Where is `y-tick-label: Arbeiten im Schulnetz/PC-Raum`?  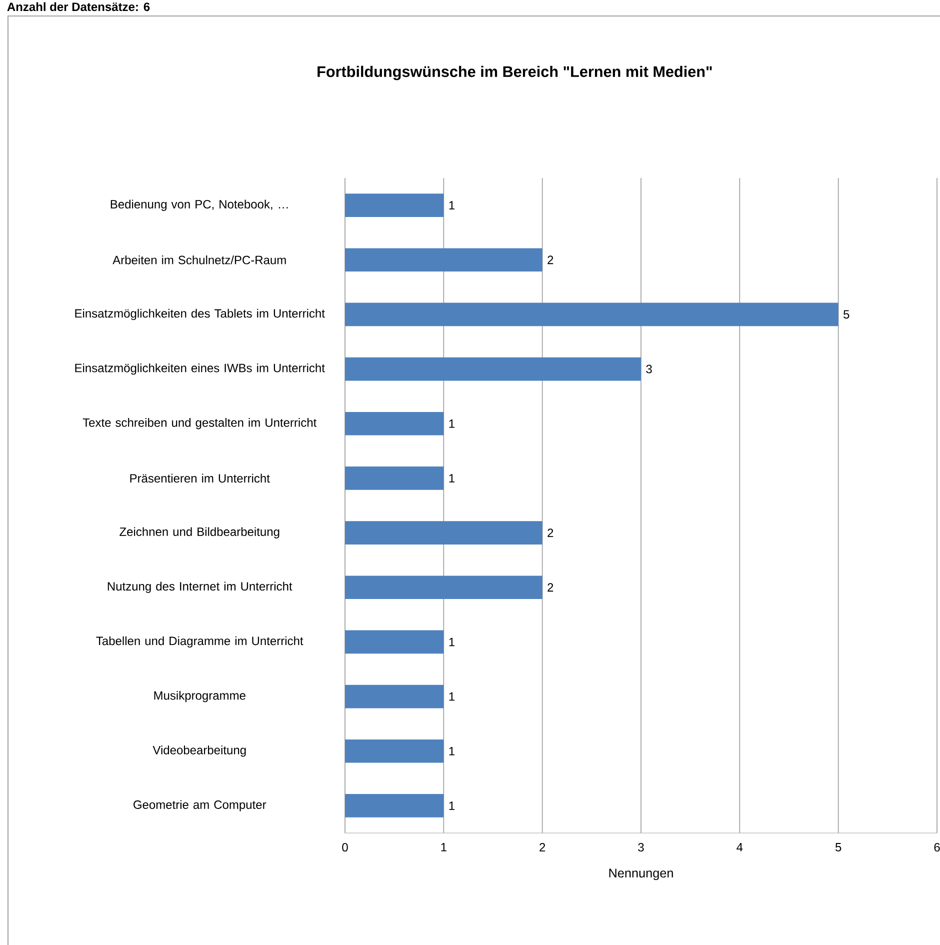
y-tick-label: Arbeiten im Schulnetz/PC-Raum is located at coordinates (199, 259).